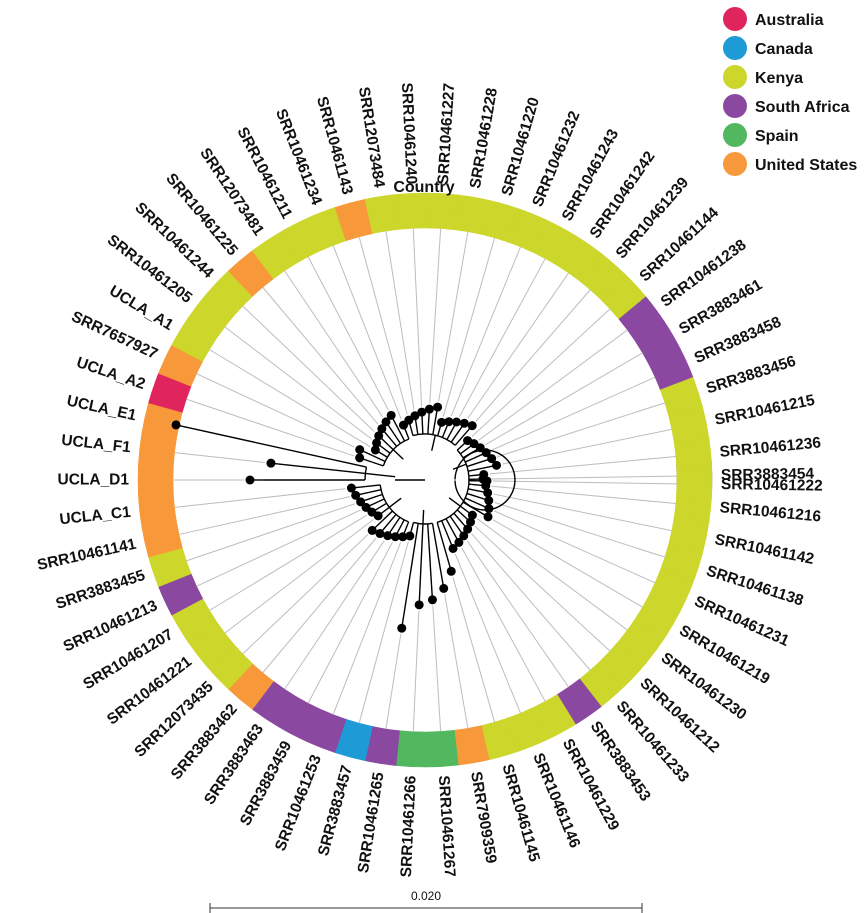  I want to click on tip-label: SRR10461216, so click(770, 512).